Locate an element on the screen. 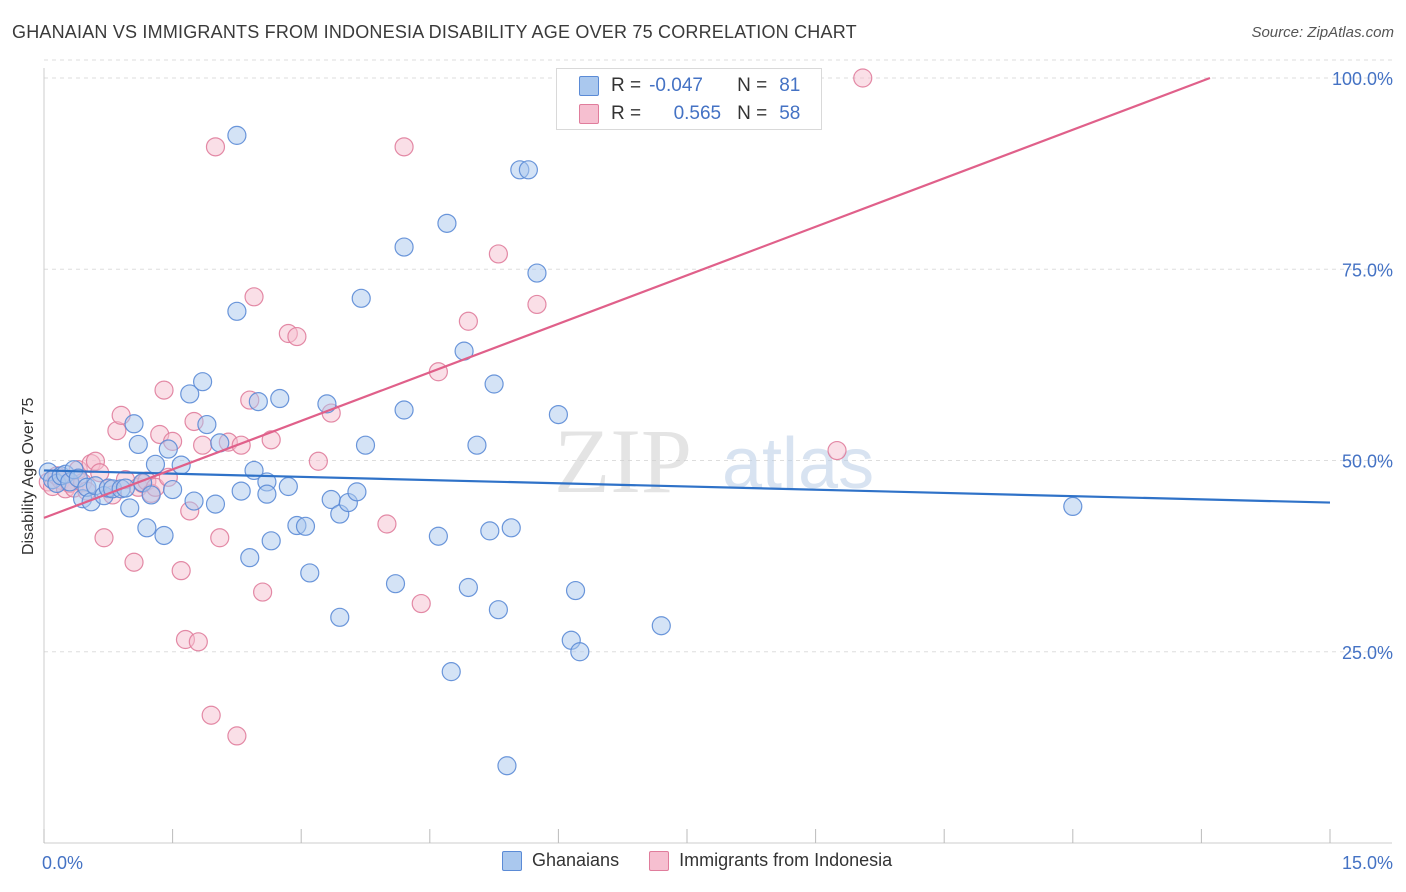  watermark-zip: ZIP is located at coordinates (623, 461).